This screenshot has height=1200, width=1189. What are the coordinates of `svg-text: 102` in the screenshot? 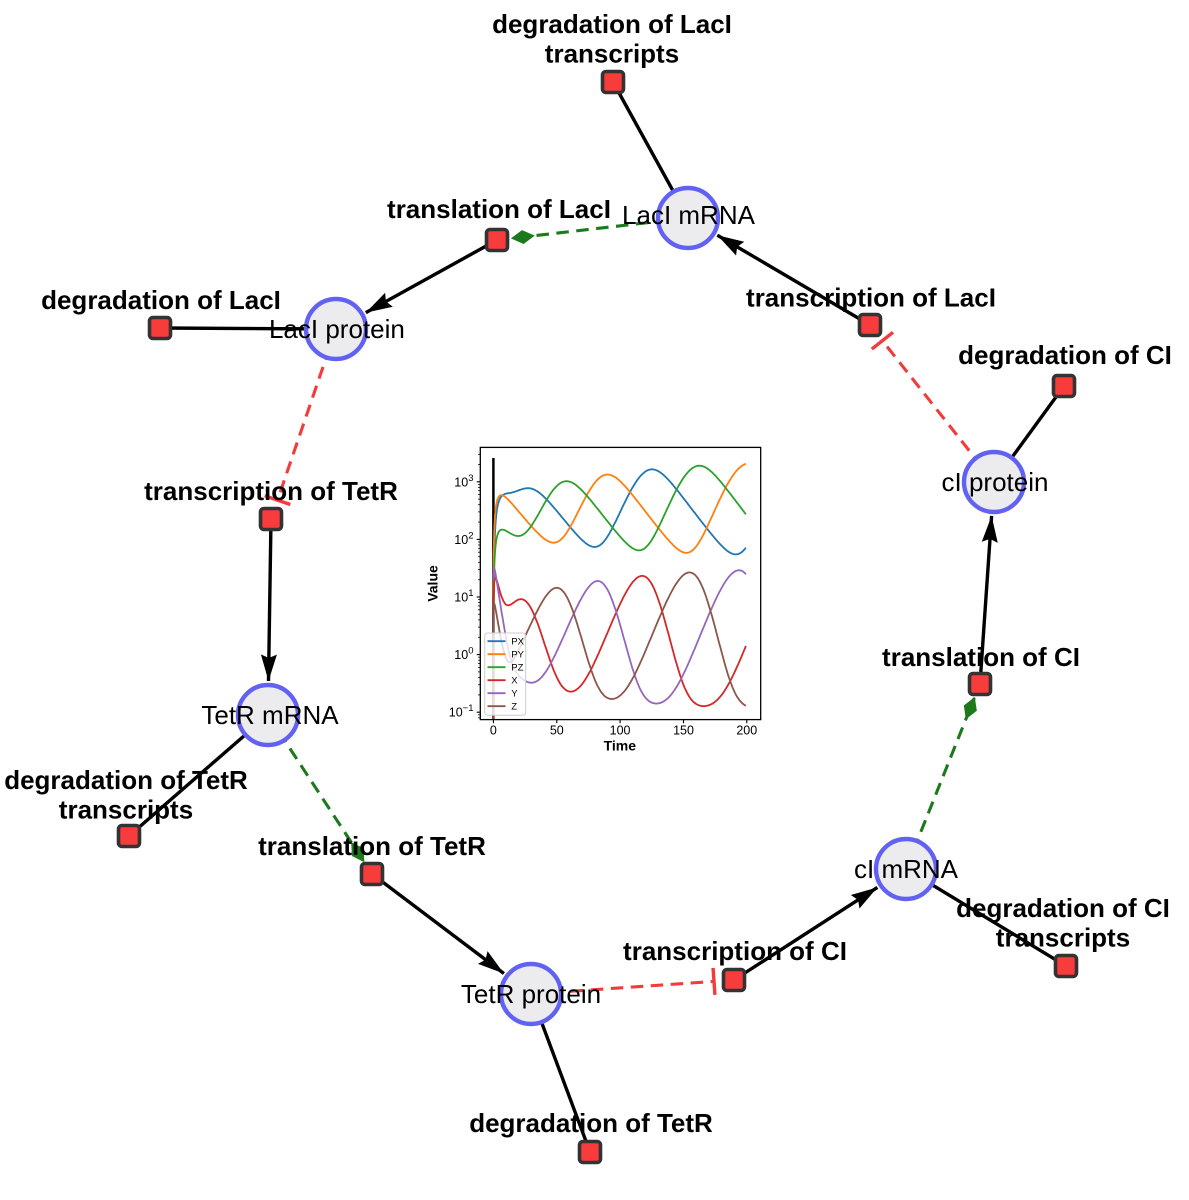 It's located at (463, 538).